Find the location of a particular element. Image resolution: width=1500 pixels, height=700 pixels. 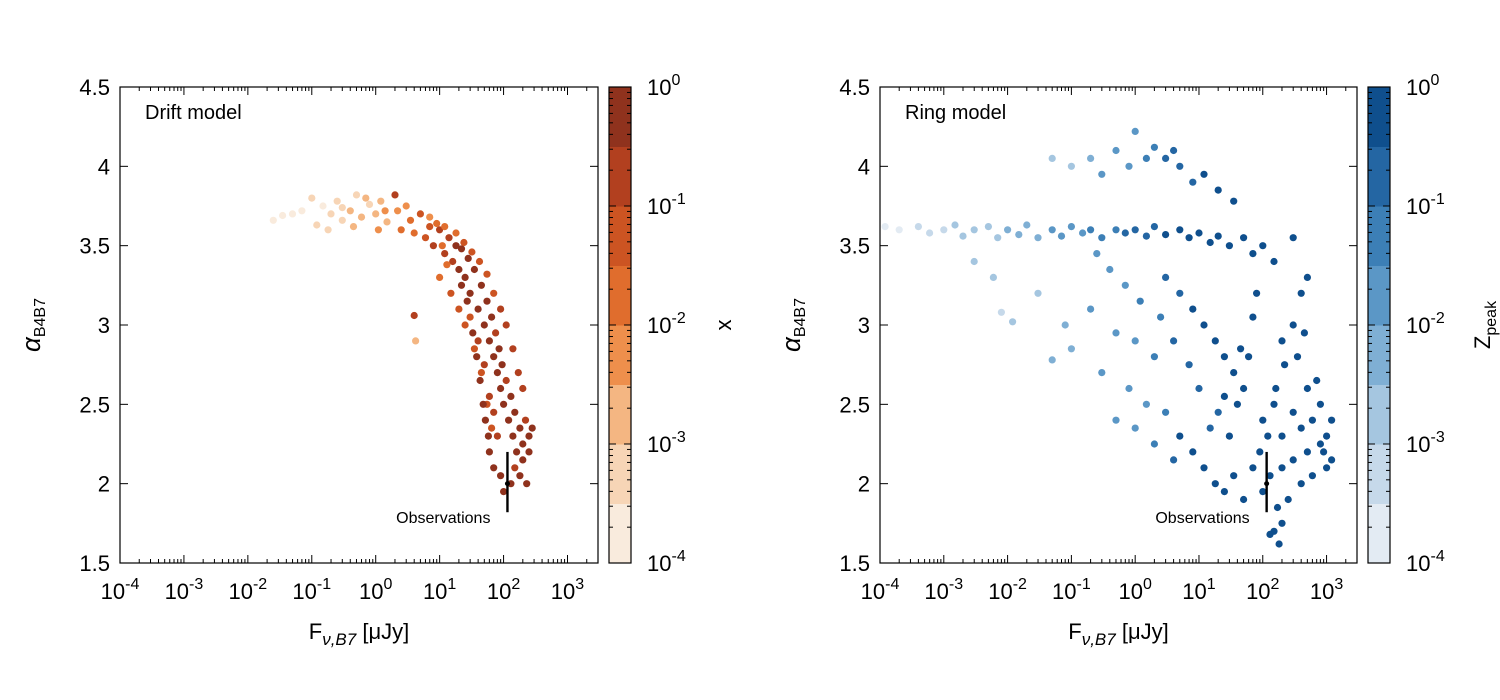

colorbar-tick-label: 10-1 is located at coordinates (1425, 205).